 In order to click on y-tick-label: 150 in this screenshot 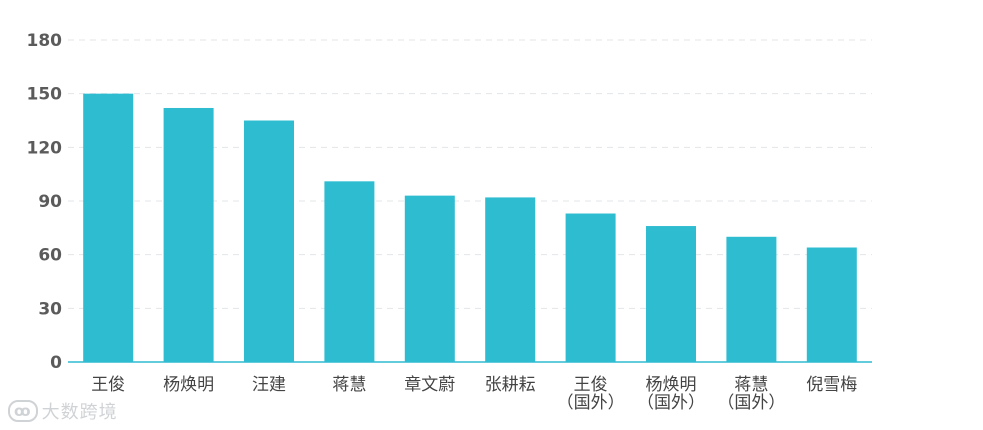, I will do `click(45, 95)`.